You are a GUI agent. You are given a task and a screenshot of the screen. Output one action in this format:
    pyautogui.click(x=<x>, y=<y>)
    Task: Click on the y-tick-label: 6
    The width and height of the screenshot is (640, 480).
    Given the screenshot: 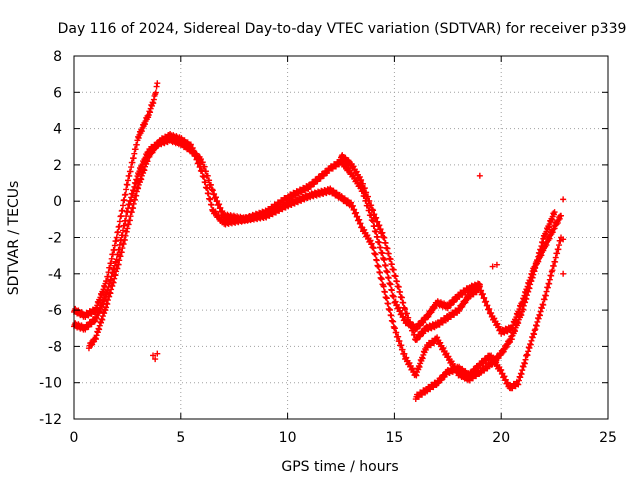 What is the action you would take?
    pyautogui.click(x=57, y=93)
    